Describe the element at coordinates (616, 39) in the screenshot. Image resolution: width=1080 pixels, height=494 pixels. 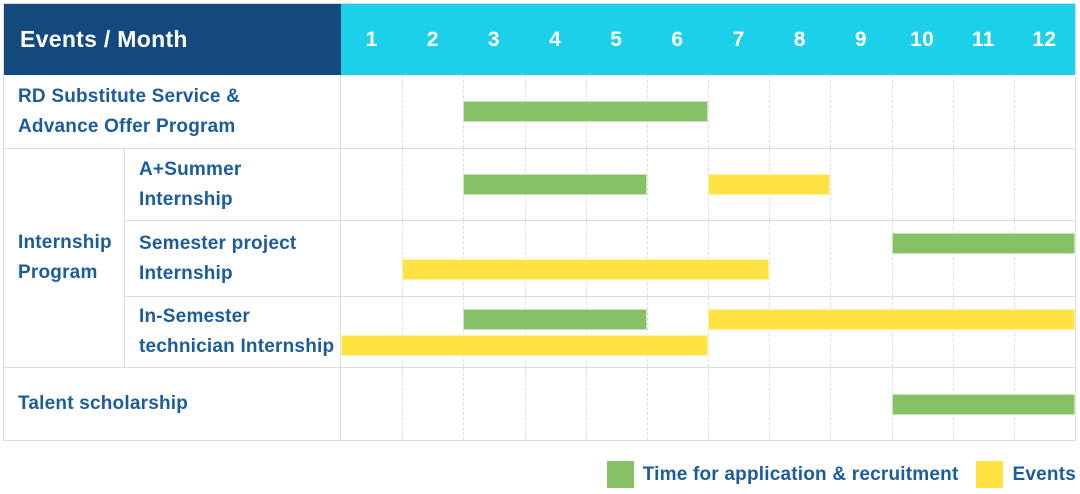
I see `month-header-5: 5` at that location.